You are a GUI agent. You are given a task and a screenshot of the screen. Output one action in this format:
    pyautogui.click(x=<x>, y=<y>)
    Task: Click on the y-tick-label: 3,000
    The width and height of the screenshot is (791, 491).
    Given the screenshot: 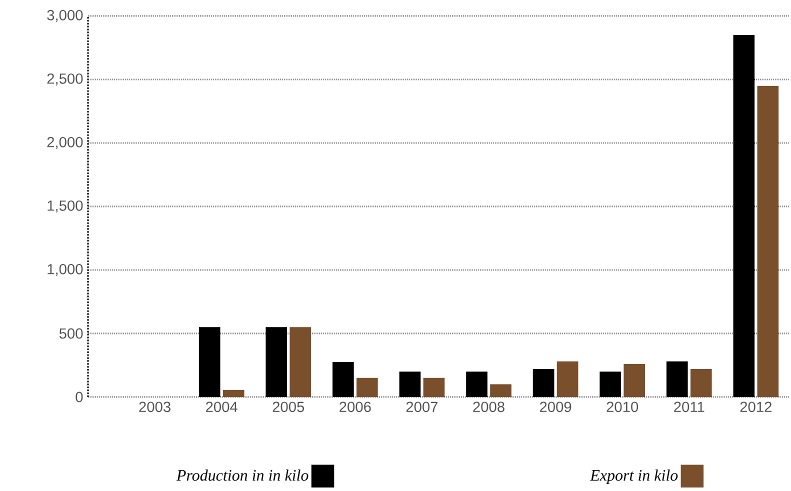 What is the action you would take?
    pyautogui.click(x=65, y=16)
    